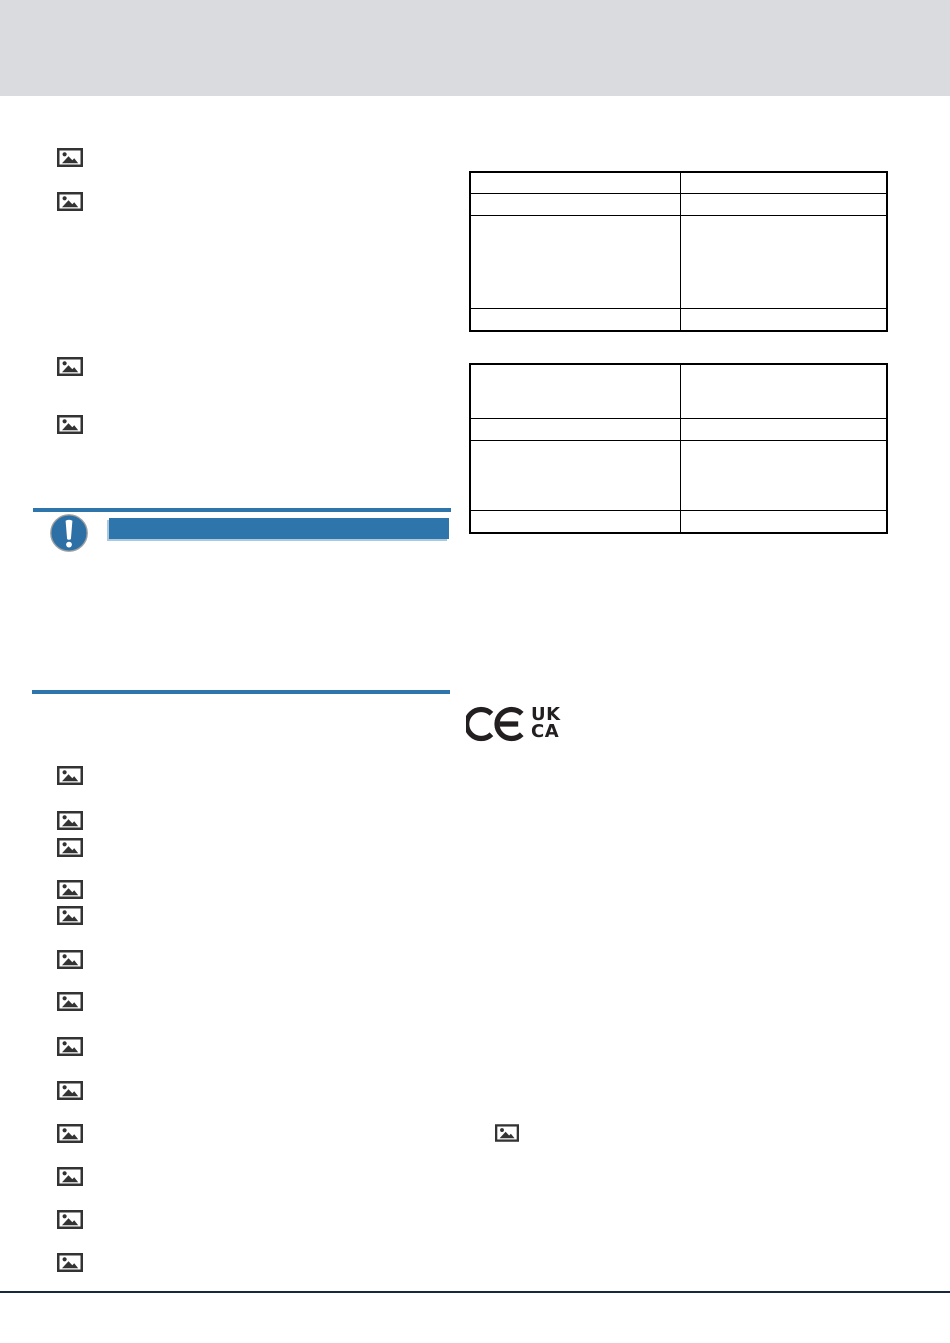 The image size is (950, 1343). What do you see at coordinates (496, 724) in the screenshot?
I see `ce-mark-icon` at bounding box center [496, 724].